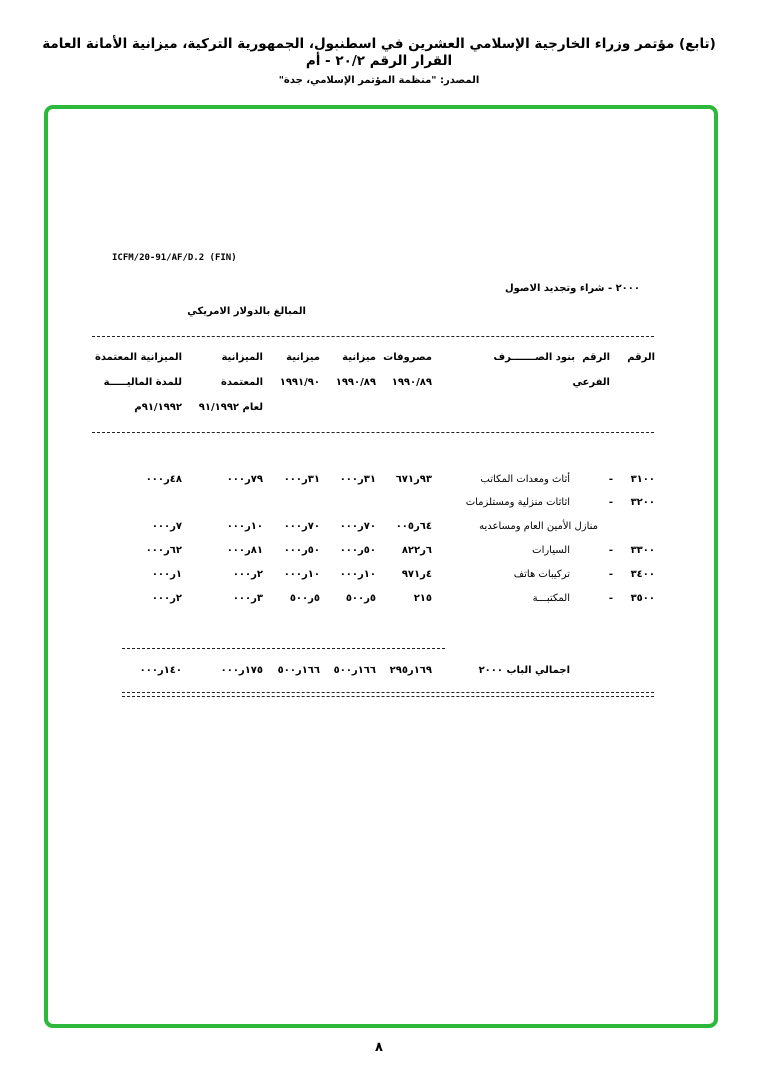  Describe the element at coordinates (142, 382) in the screenshot. I see `column-header-c8: للمدة الماليـــــة` at that location.